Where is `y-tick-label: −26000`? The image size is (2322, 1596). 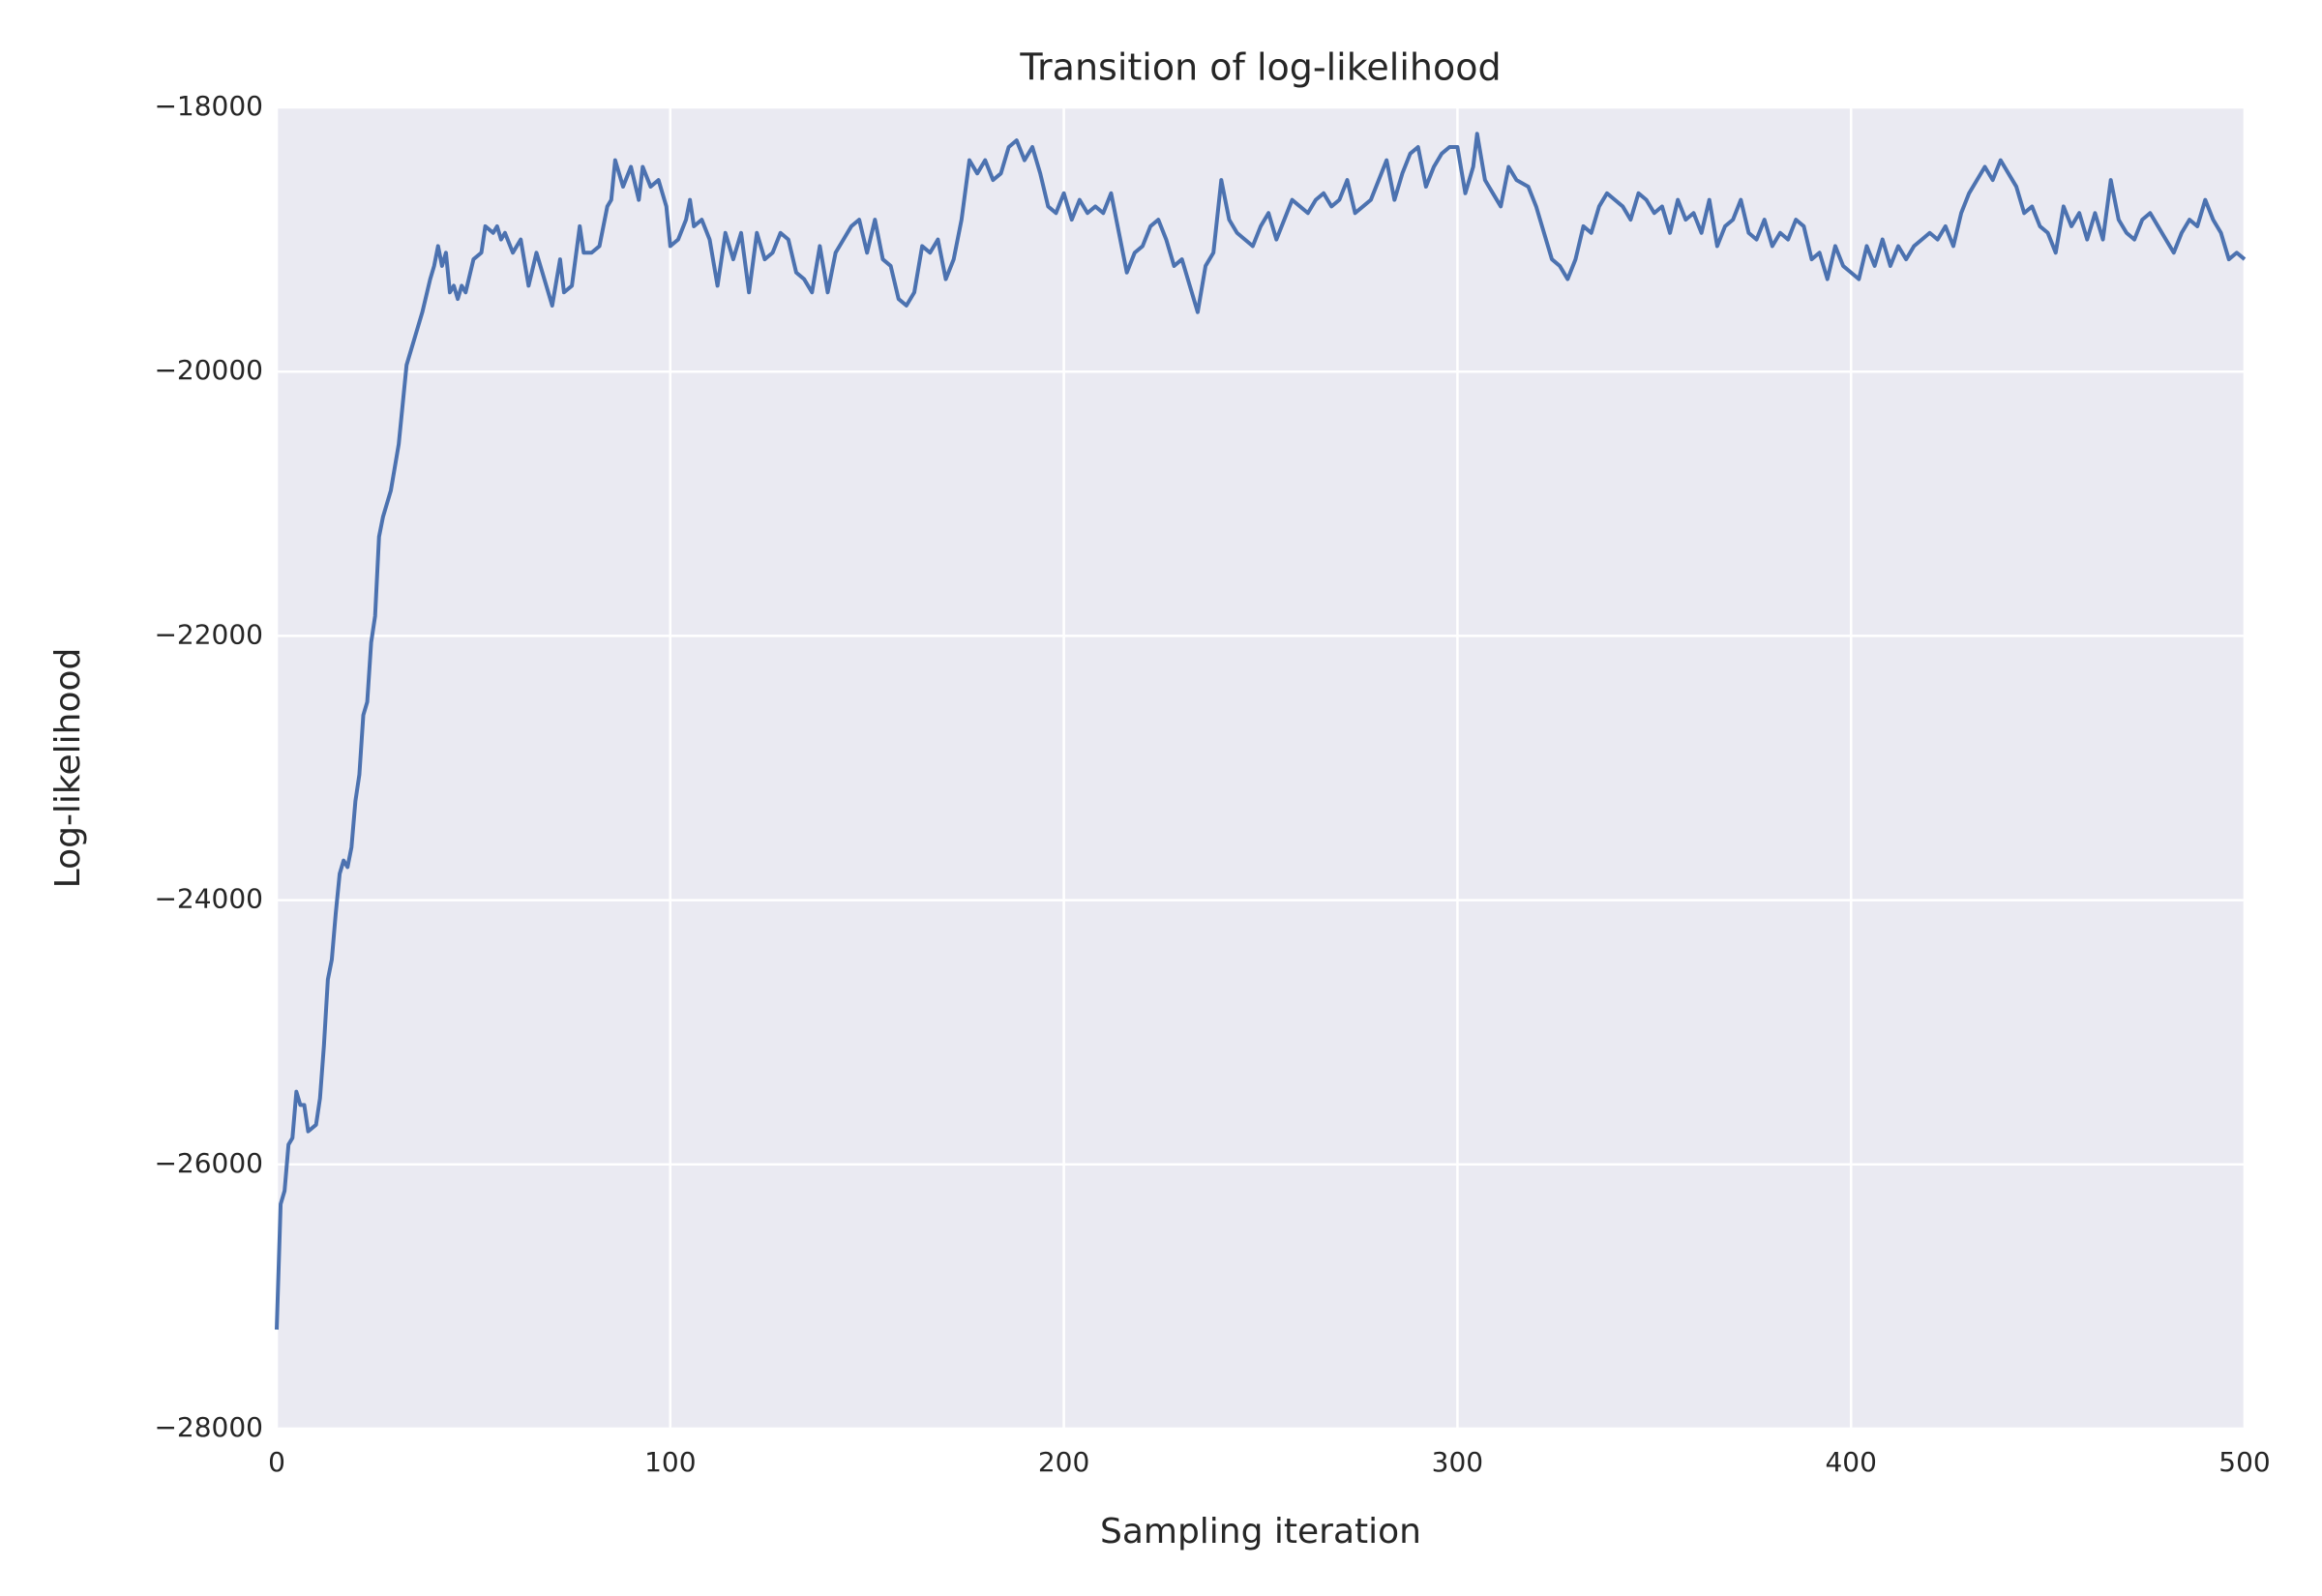
y-tick-label: −26000 is located at coordinates (208, 1163).